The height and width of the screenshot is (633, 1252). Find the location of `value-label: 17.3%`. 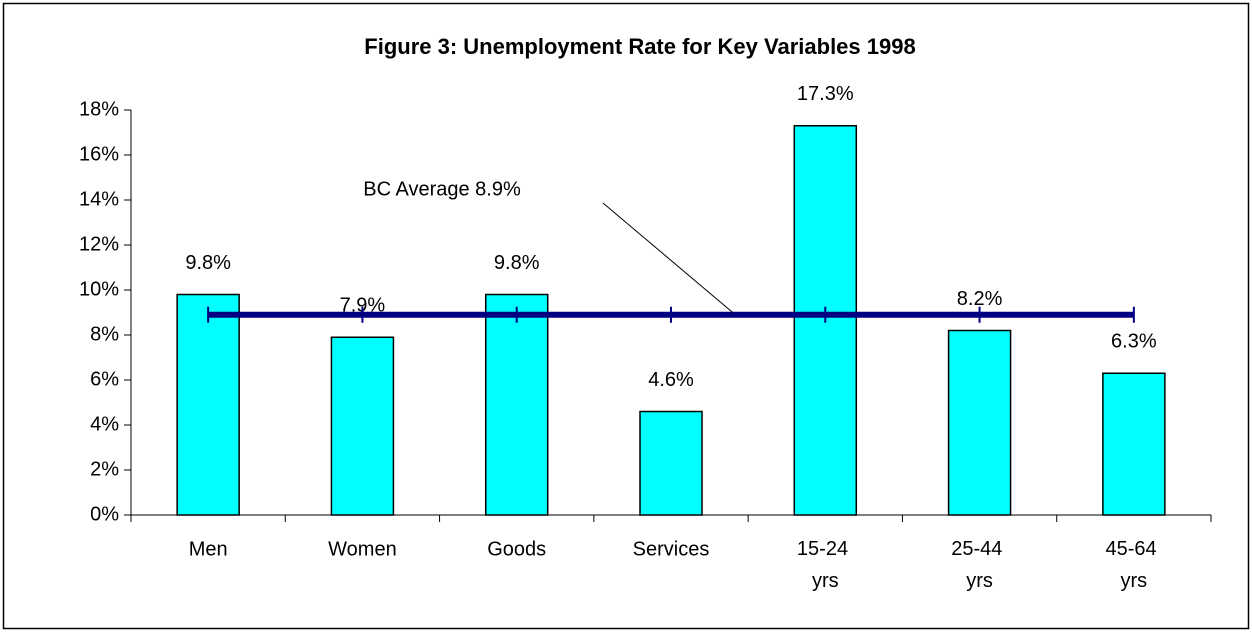

value-label: 17.3% is located at coordinates (825, 94).